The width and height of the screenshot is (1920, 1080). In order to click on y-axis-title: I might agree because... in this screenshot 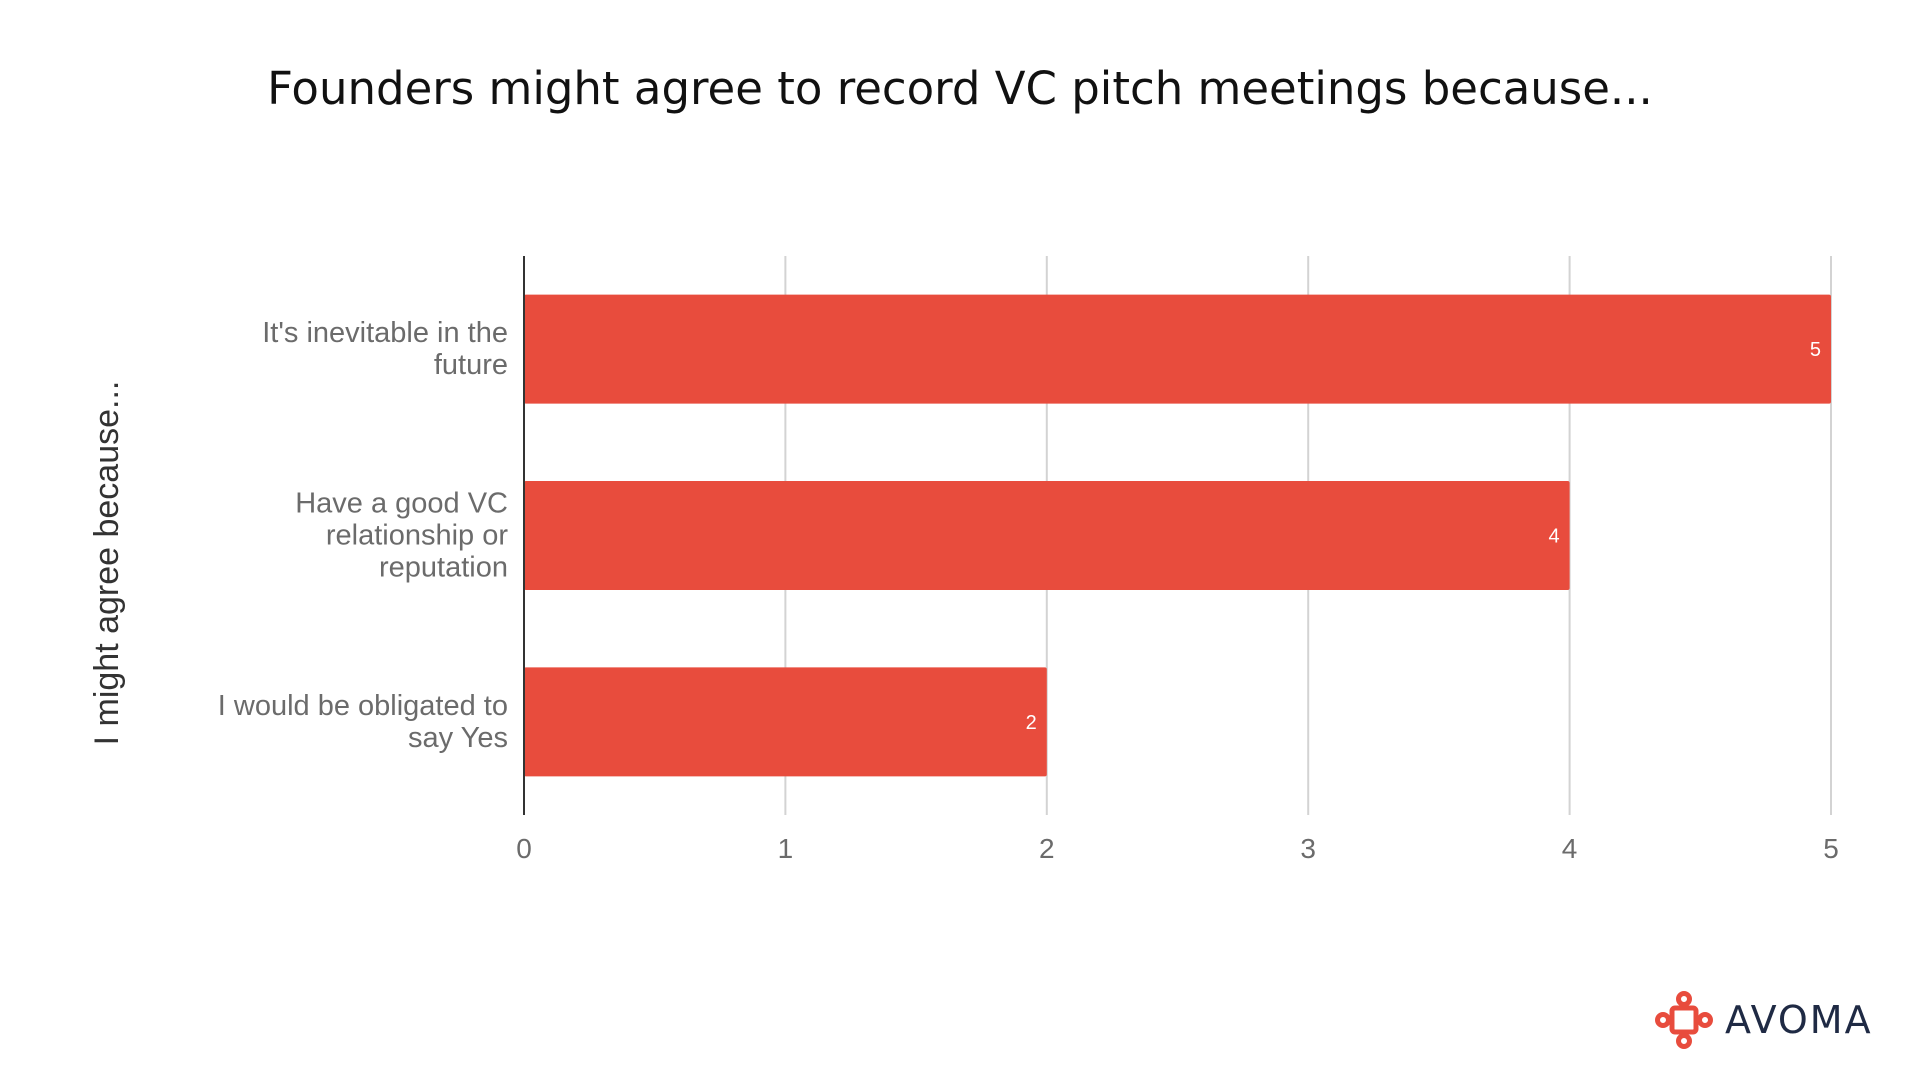, I will do `click(107, 563)`.